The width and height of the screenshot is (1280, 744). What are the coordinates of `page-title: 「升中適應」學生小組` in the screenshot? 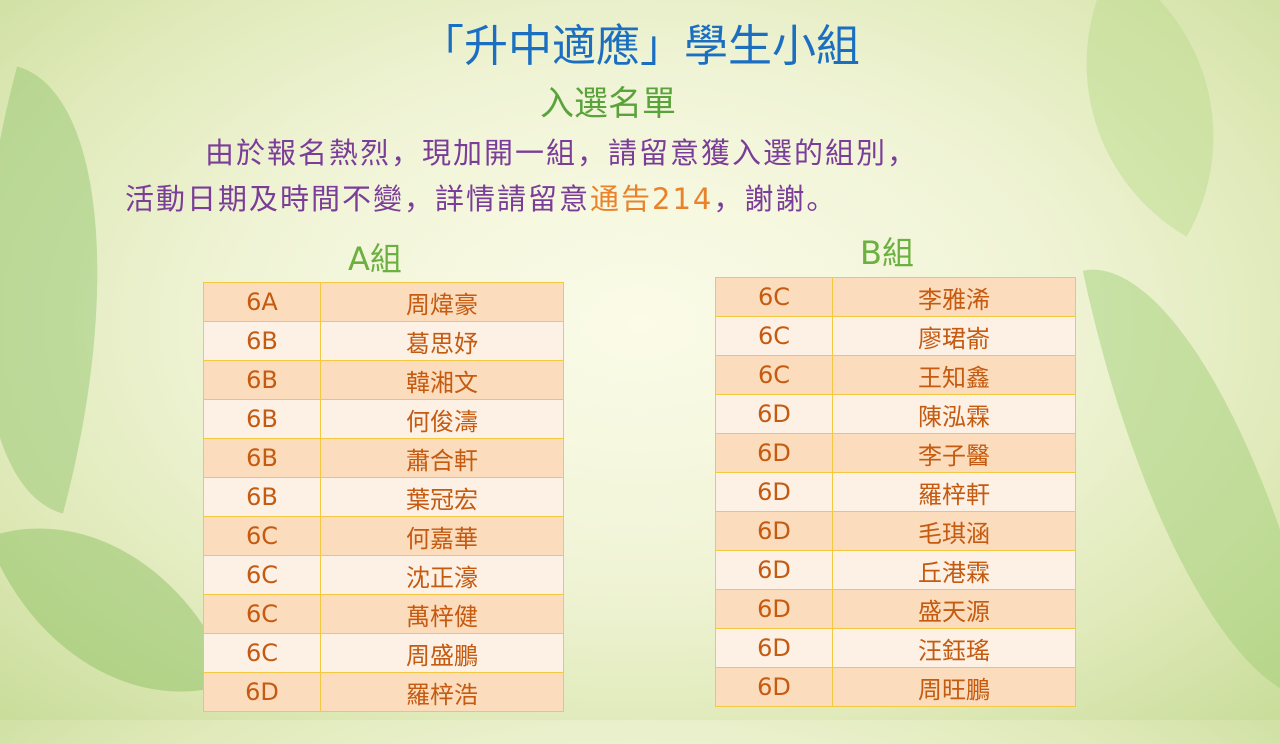 It's located at (640, 46).